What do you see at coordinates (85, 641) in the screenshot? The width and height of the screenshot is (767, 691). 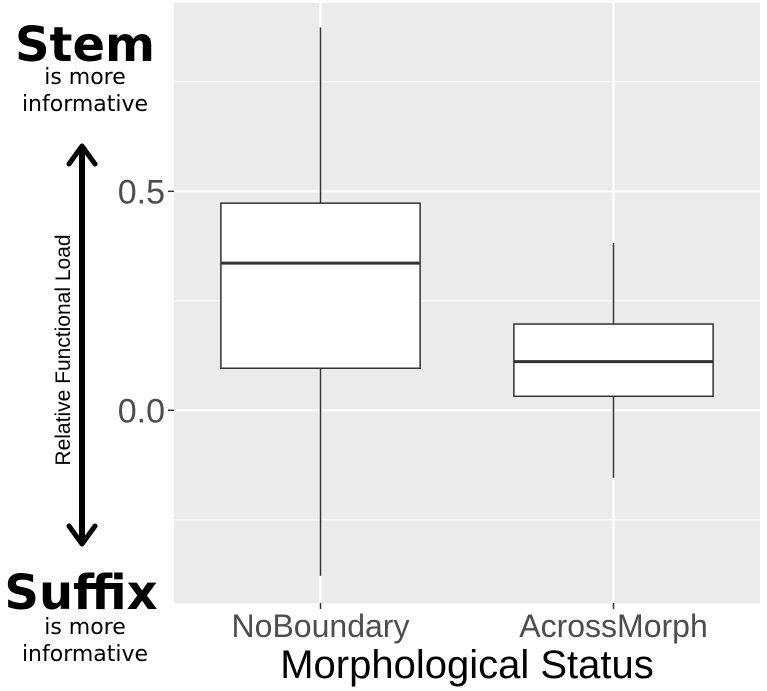 I see `suffix-caption: is more informative` at bounding box center [85, 641].